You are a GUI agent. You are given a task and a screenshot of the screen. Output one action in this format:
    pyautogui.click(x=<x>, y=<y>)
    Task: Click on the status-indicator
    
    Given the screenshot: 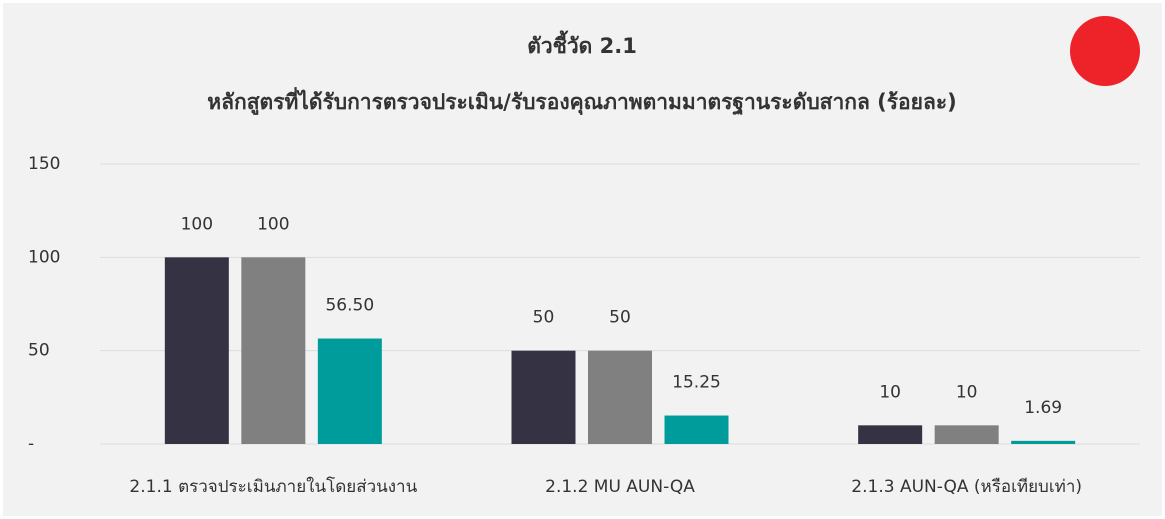 What is the action you would take?
    pyautogui.click(x=1105, y=51)
    